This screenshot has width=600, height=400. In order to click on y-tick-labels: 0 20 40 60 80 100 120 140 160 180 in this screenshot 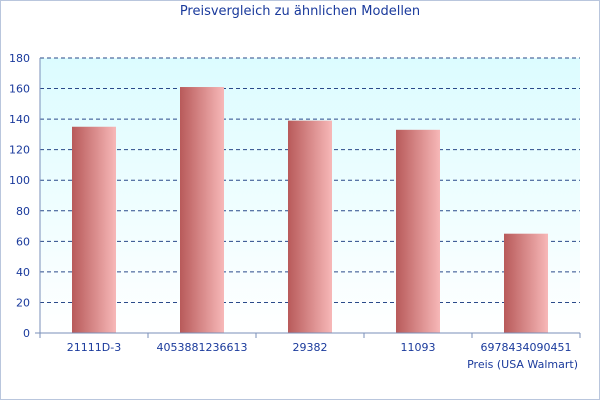, I will do `click(19, 196)`.